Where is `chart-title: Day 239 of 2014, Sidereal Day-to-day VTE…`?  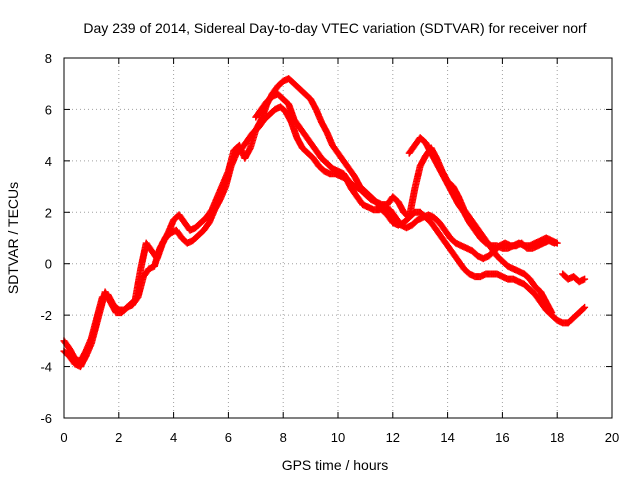 chart-title: Day 239 of 2014, Sidereal Day-to-day VTE… is located at coordinates (334, 28).